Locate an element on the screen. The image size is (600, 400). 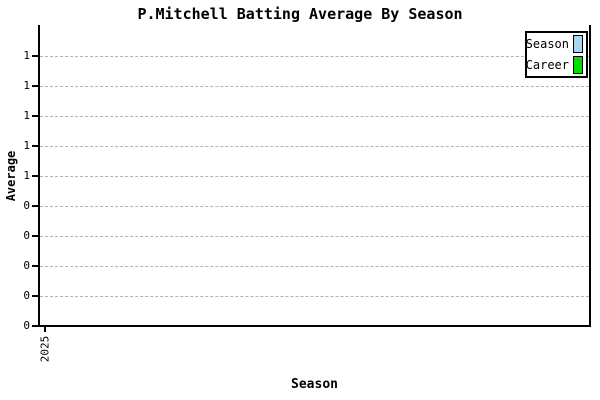
blue-box-icon is located at coordinates (578, 44).